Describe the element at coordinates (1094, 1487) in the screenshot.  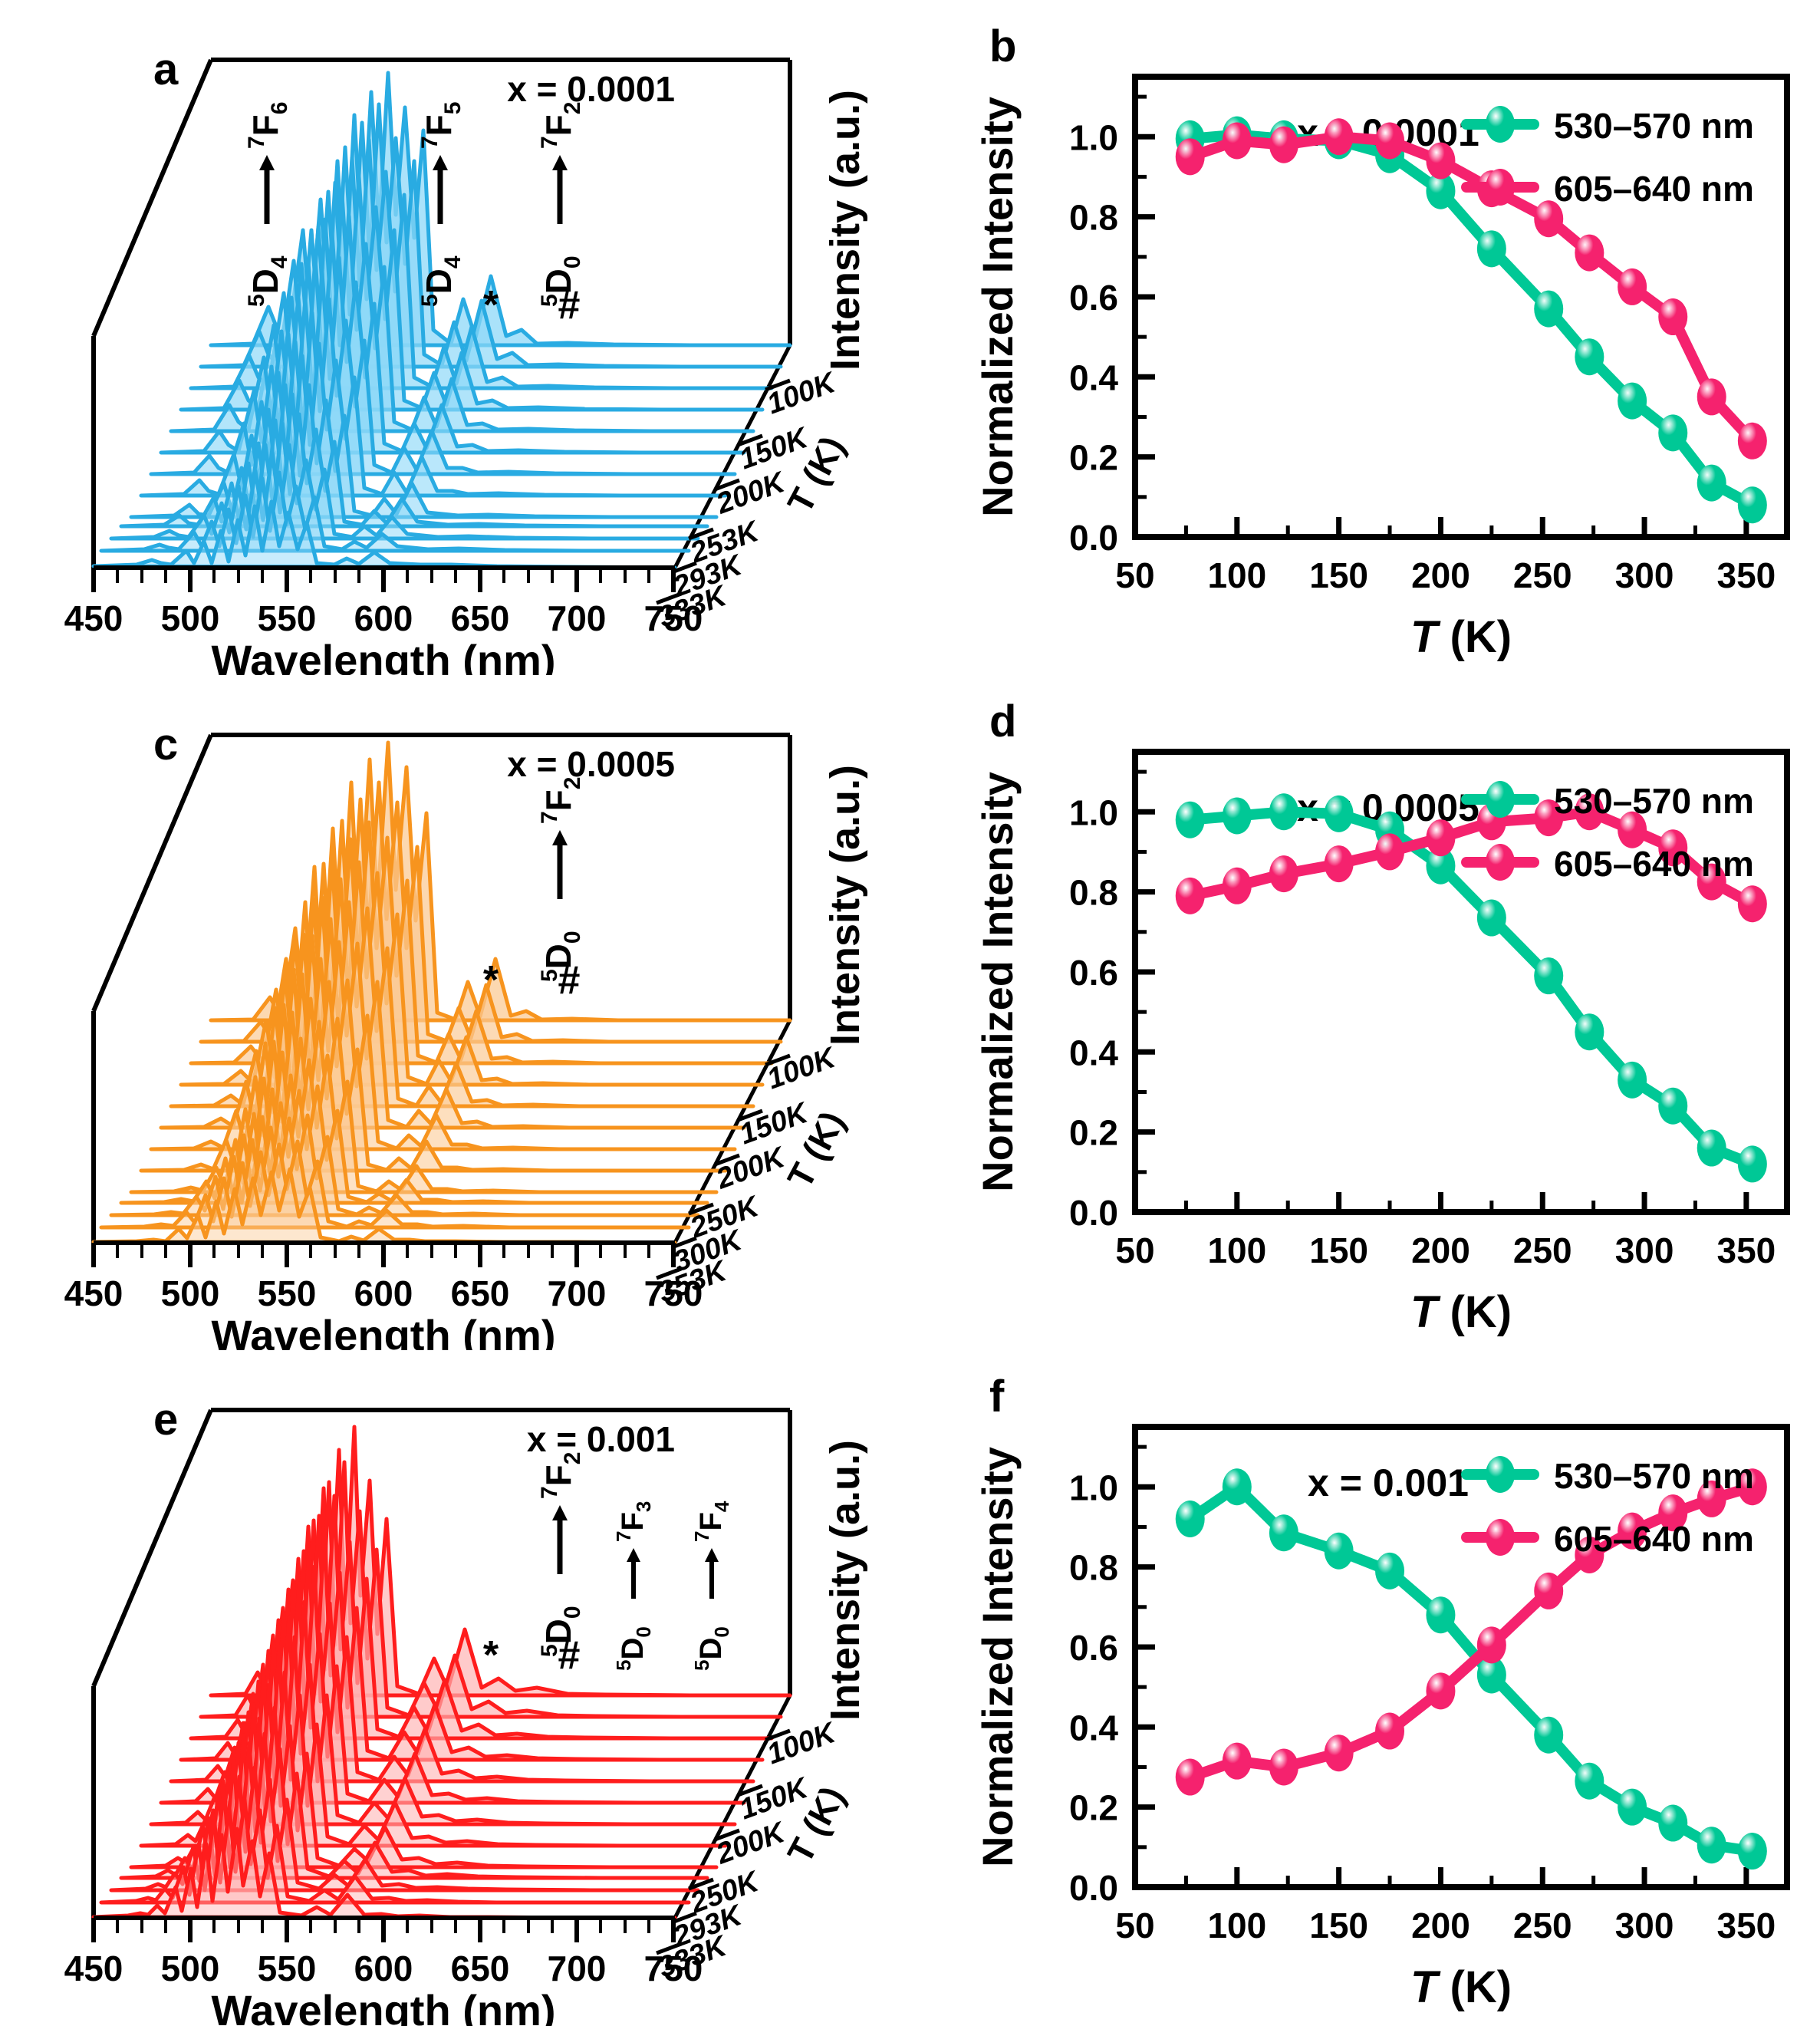
I see `ytick-label: 1.0` at that location.